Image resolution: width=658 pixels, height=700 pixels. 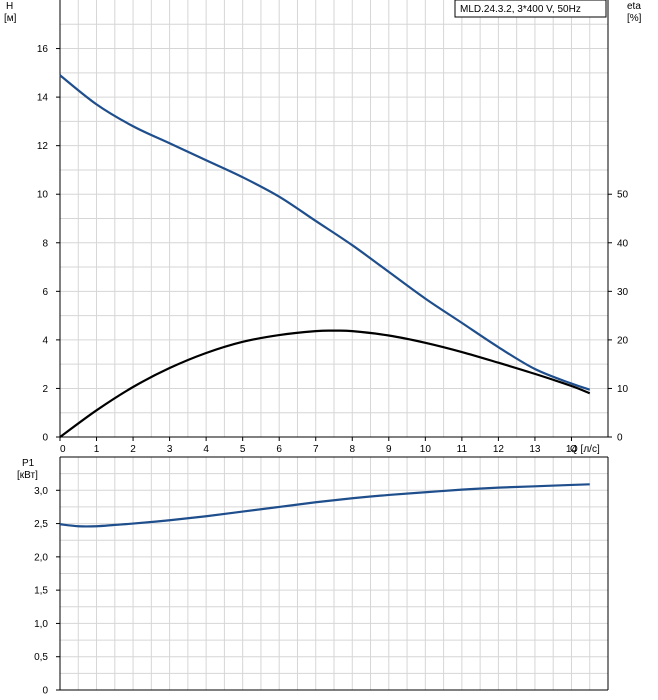 I want to click on power-chart-ticks: 0 0,5 1,0 1,5 2,0 2,5 3,0, so click(x=47, y=591).